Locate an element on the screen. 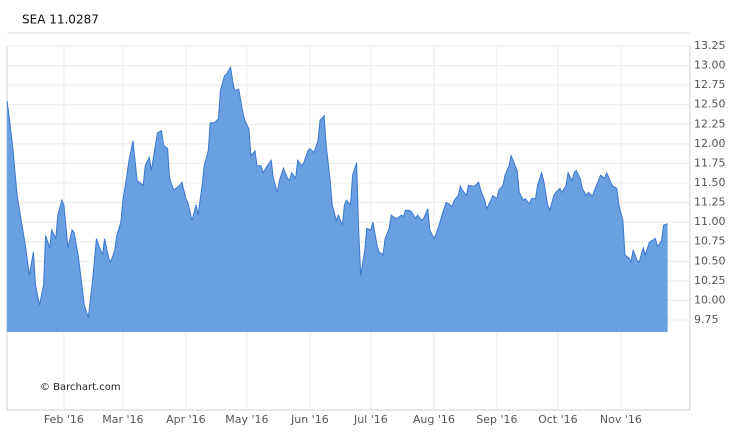 The image size is (750, 433). chart-title: SEA 11.0287 is located at coordinates (60, 20).